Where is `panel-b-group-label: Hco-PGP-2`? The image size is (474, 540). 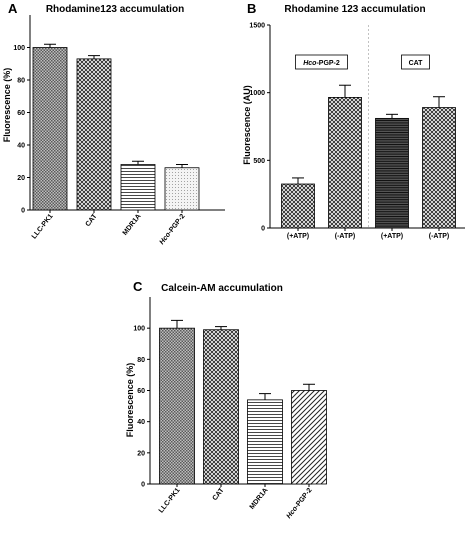 panel-b-group-label: Hco-PGP-2 is located at coordinates (321, 63).